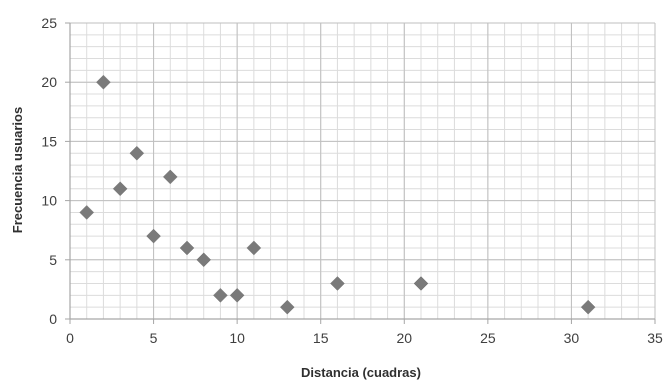  What do you see at coordinates (49, 141) in the screenshot?
I see `y-tick-label: 15` at bounding box center [49, 141].